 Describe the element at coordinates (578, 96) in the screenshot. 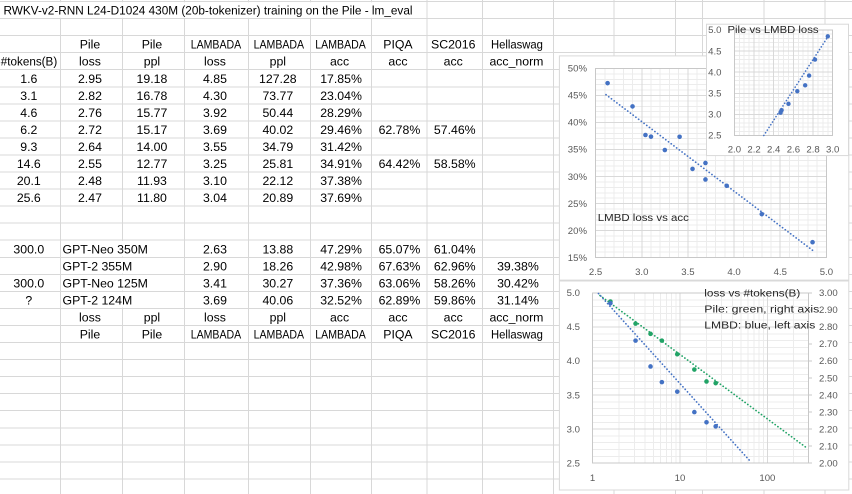

I see `svg-text: 45%` at that location.